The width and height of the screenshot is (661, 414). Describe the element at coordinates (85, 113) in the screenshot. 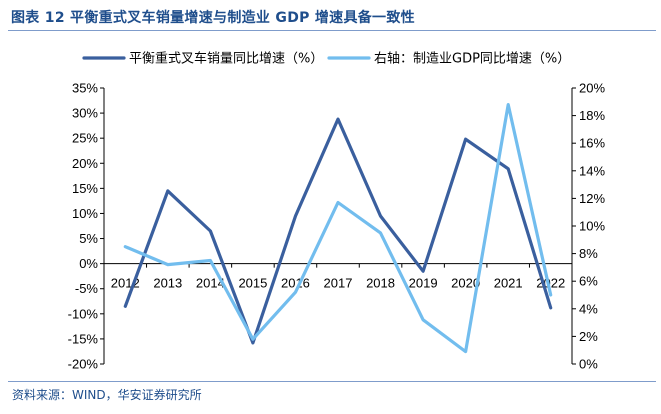

I see `left-axis-tick-label: 30%` at that location.